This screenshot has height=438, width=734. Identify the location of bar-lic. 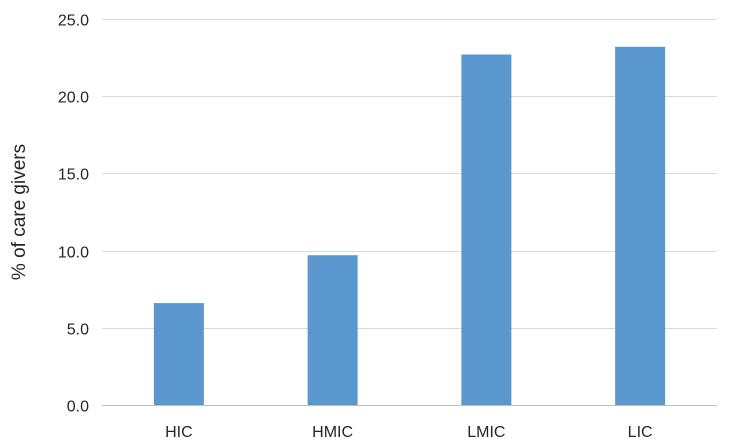
(640, 226).